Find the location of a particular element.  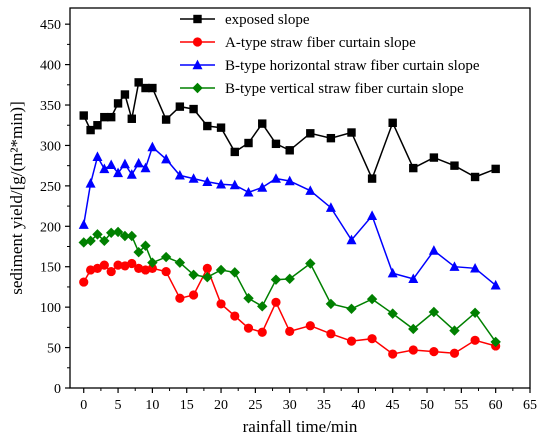

y-axis-title: sediment yield/[g/(m²*min)] is located at coordinates (16, 197).